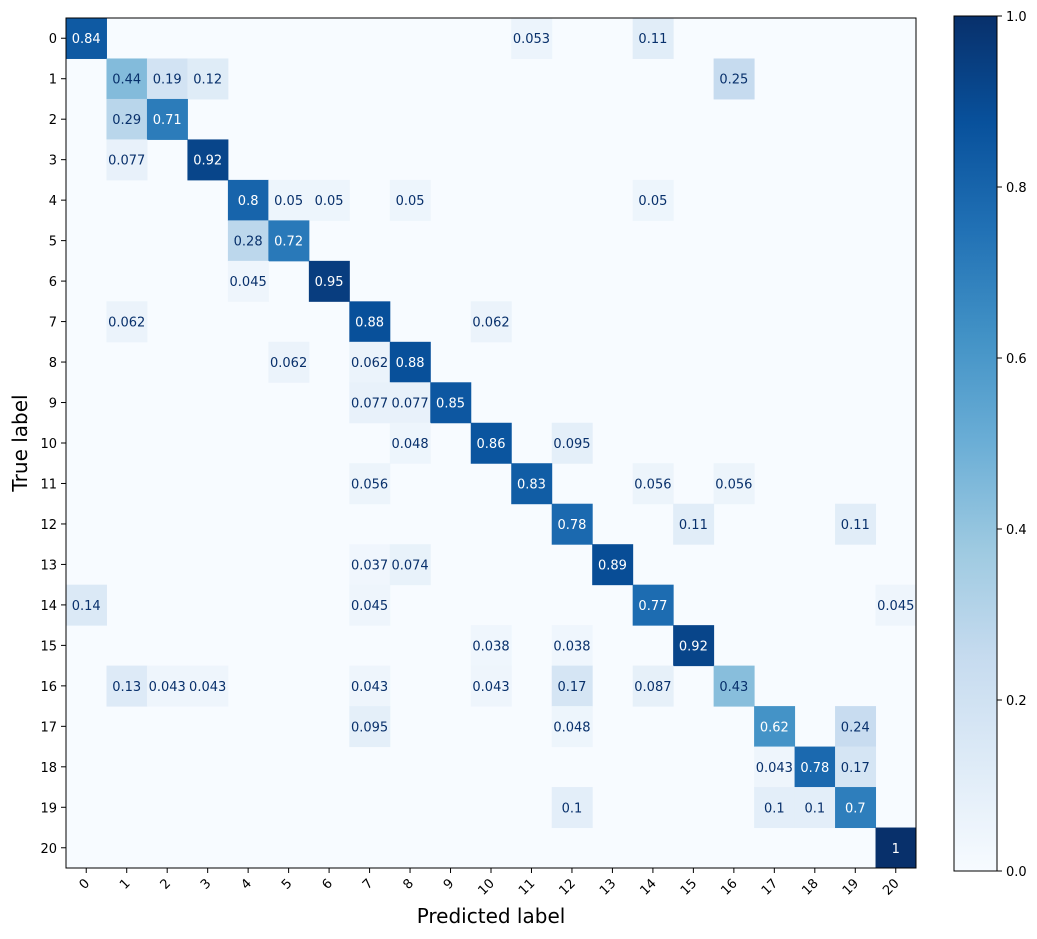  What do you see at coordinates (450, 404) in the screenshot?
I see `cell-value-label: 0.85` at bounding box center [450, 404].